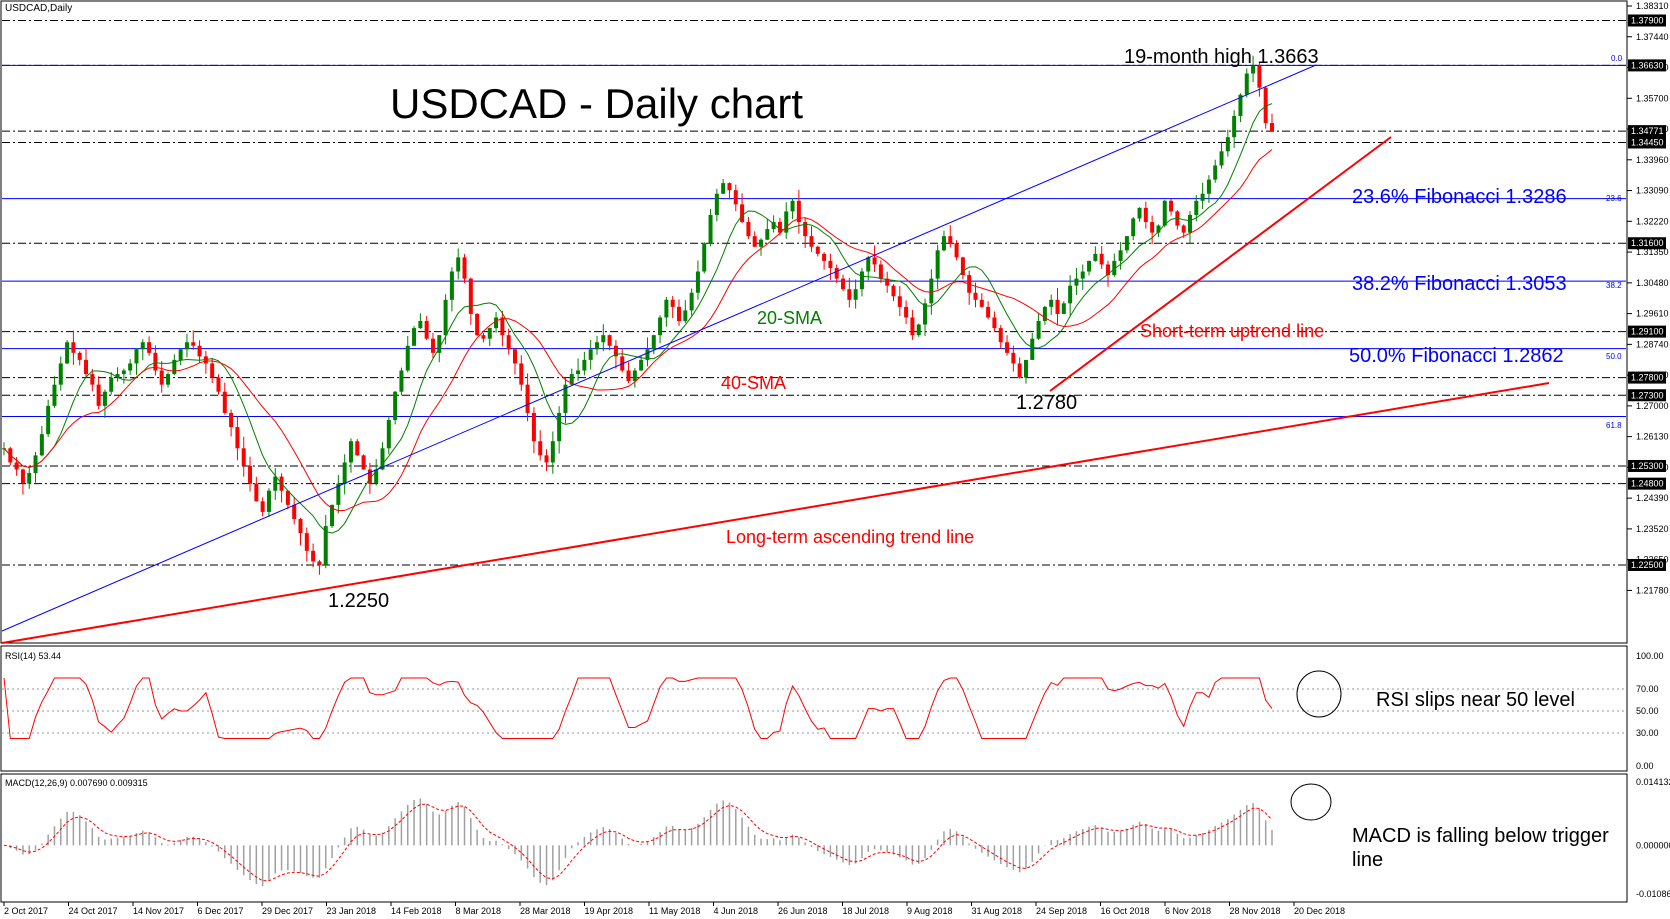 The height and width of the screenshot is (919, 1670). Describe the element at coordinates (596, 103) in the screenshot. I see `chart-title: USDCAD - Daily chart` at that location.